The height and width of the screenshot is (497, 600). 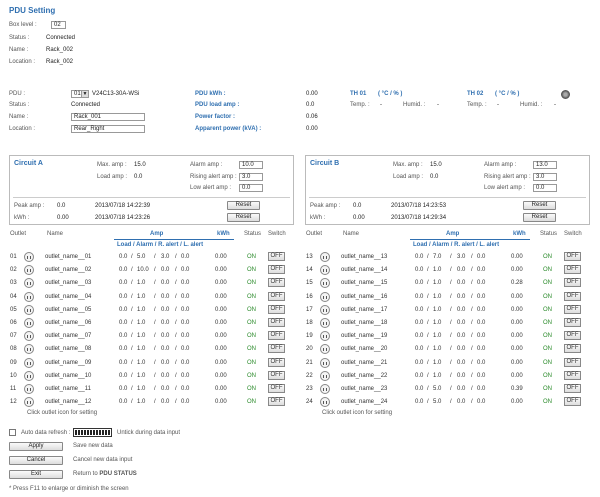 I want to click on circuit-b-peak-reset-button: Reset, so click(x=539, y=205).